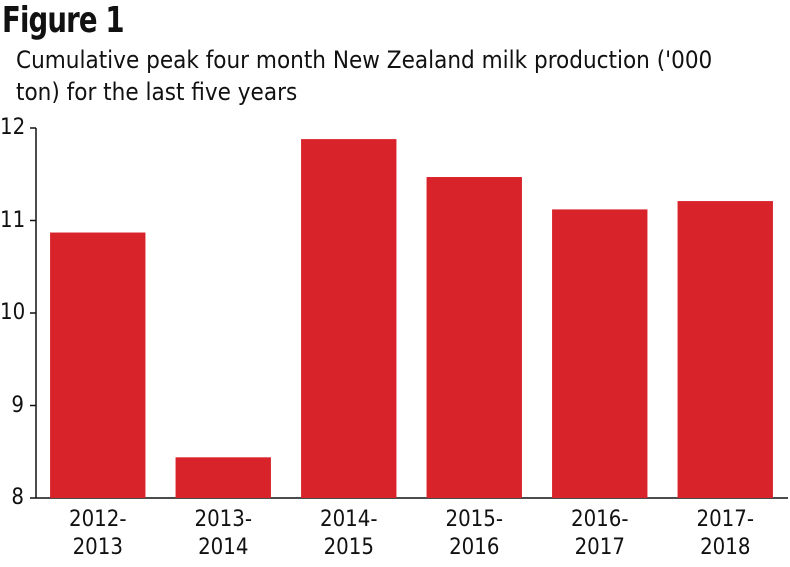 This screenshot has width=790, height=567. Describe the element at coordinates (13, 220) in the screenshot. I see `y-tick-label: 11` at that location.